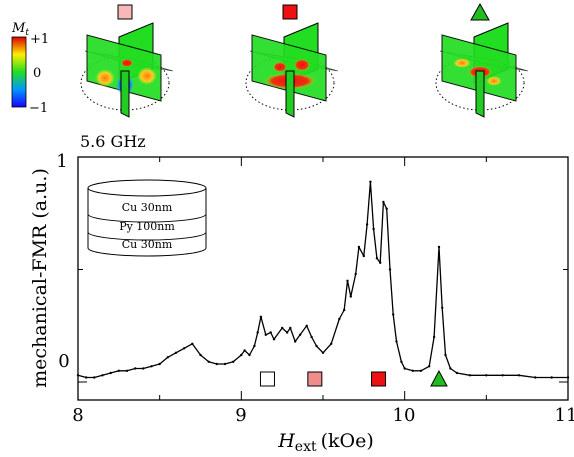 The image size is (574, 457). What do you see at coordinates (147, 207) in the screenshot?
I see `layer-label: Cu 30nm` at bounding box center [147, 207].